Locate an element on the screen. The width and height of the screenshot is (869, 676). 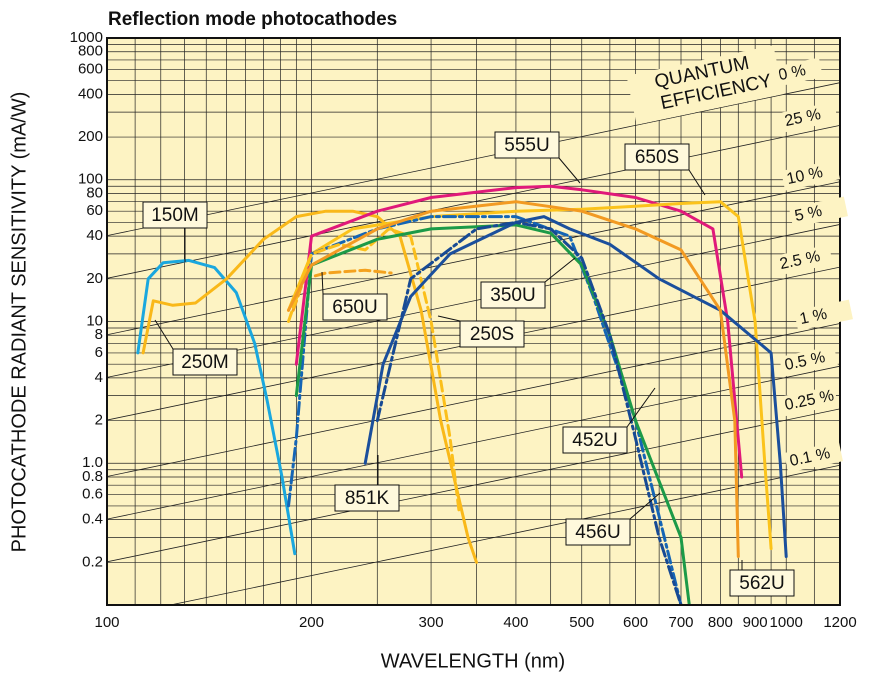
curve is located at coordinates (374, 370).